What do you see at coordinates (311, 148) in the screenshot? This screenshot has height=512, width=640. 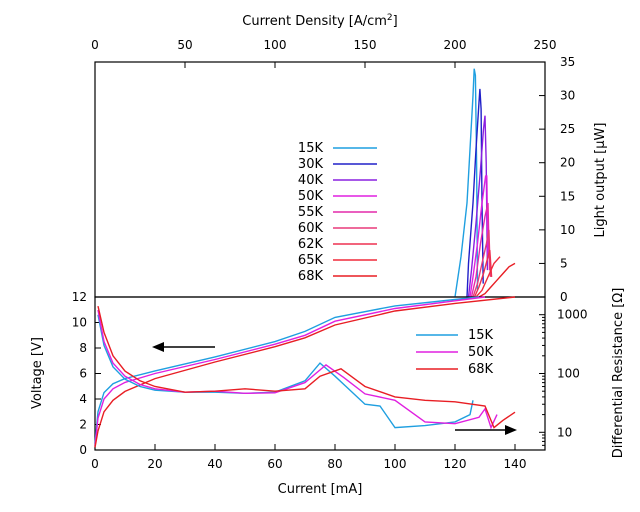 I see `legend-label-15K: 15K` at bounding box center [311, 148].